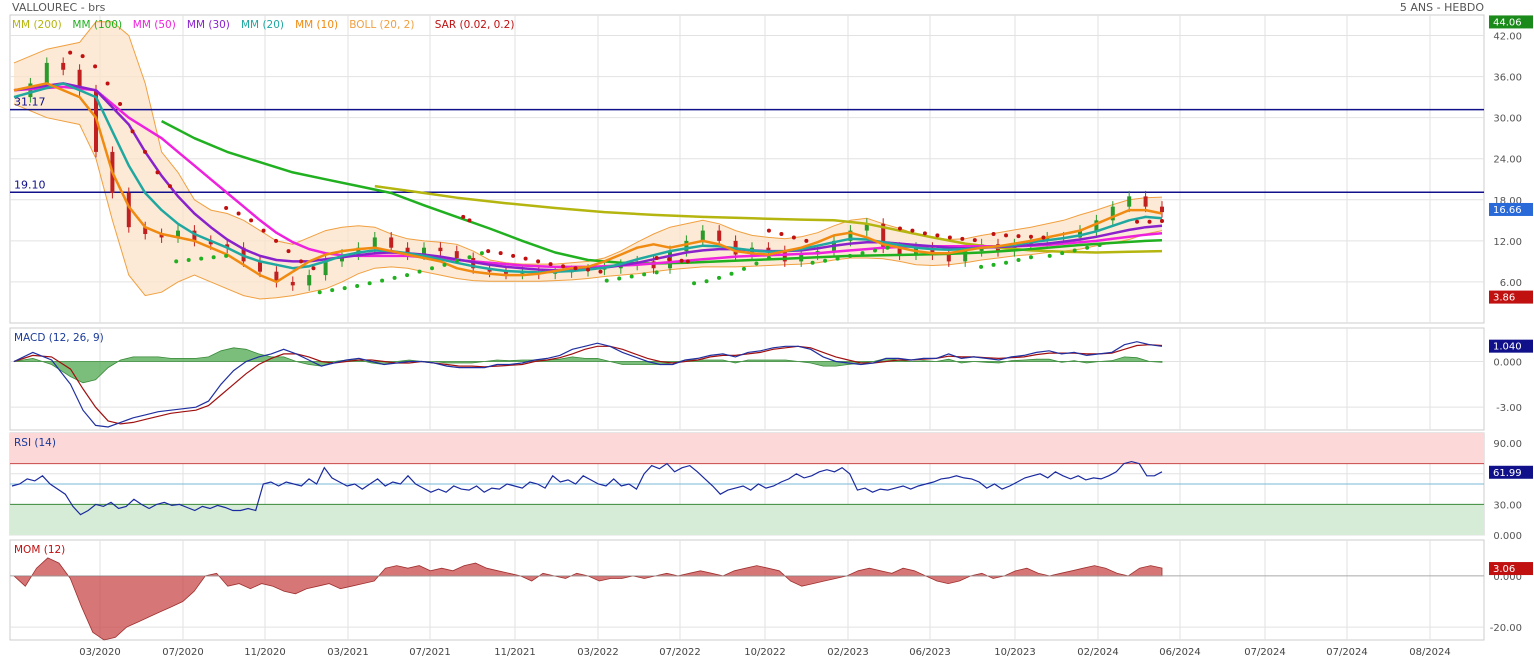 Image resolution: width=1534 pixels, height=661 pixels. Describe the element at coordinates (1509, 408) in the screenshot. I see `y-tick-label: -3.00` at that location.